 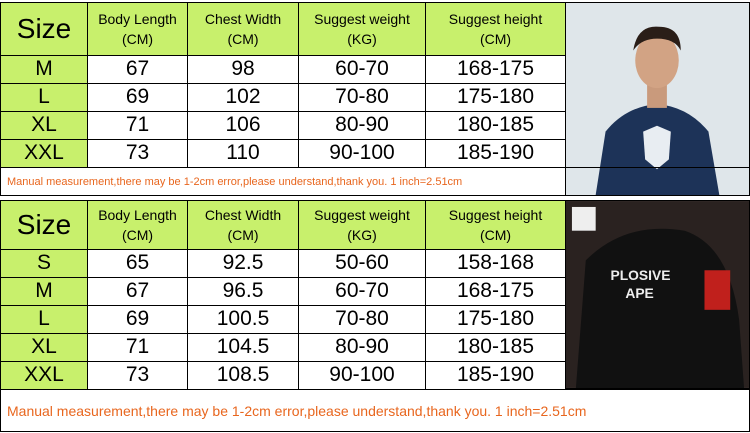 I want to click on header-text: Suggest weight, so click(x=362, y=18).